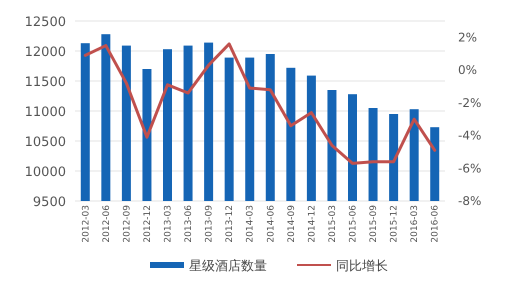  I want to click on x-tick-label: 2015-03, so click(333, 224).